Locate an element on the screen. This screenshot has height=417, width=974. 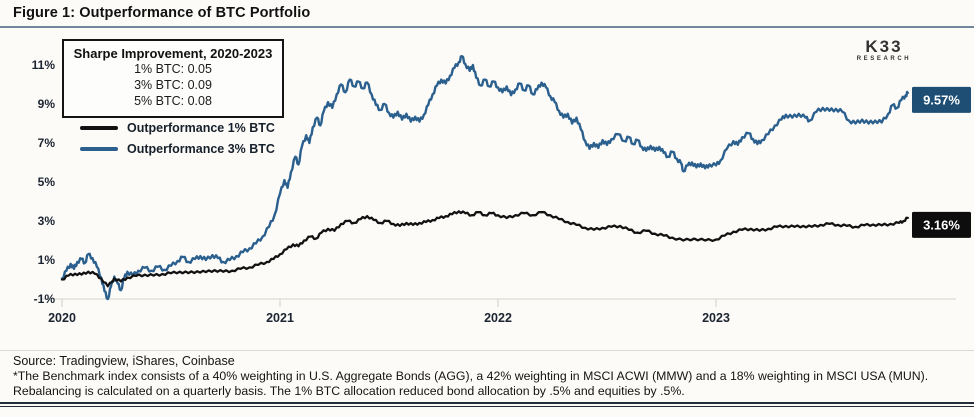
end-value-badge-btc-3pct is located at coordinates (941, 99).